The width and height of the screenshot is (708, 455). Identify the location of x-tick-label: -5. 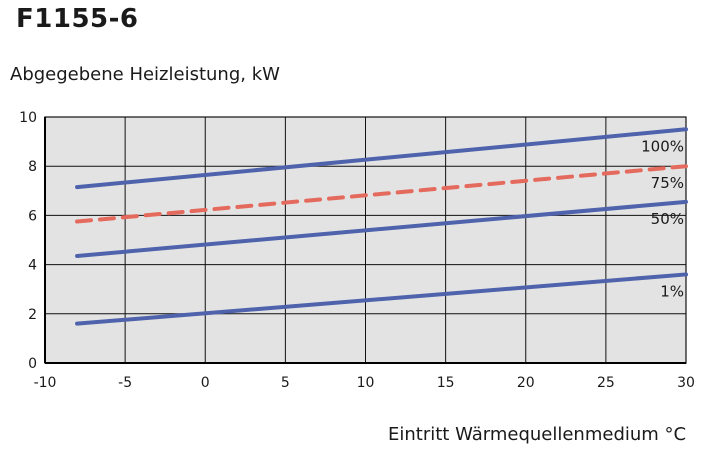
(125, 383).